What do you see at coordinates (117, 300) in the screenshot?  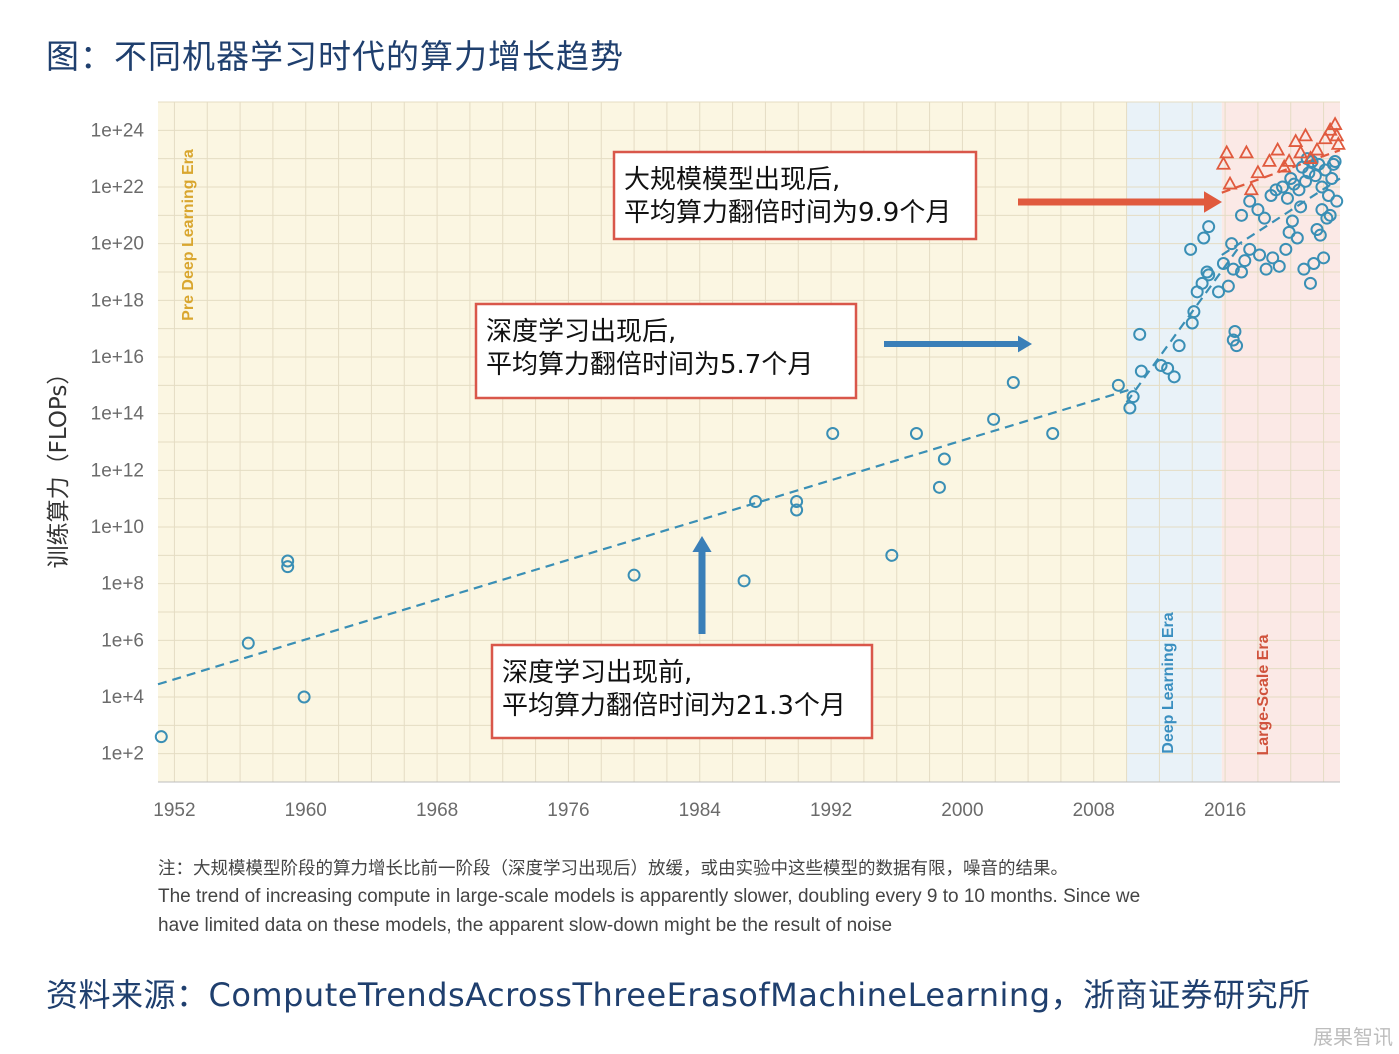 I see `y-tick-label: 1e+18` at bounding box center [117, 300].